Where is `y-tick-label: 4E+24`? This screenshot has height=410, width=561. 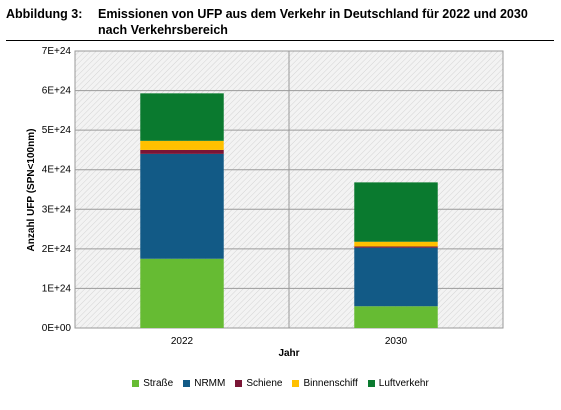 y-tick-label: 4E+24 is located at coordinates (57, 170).